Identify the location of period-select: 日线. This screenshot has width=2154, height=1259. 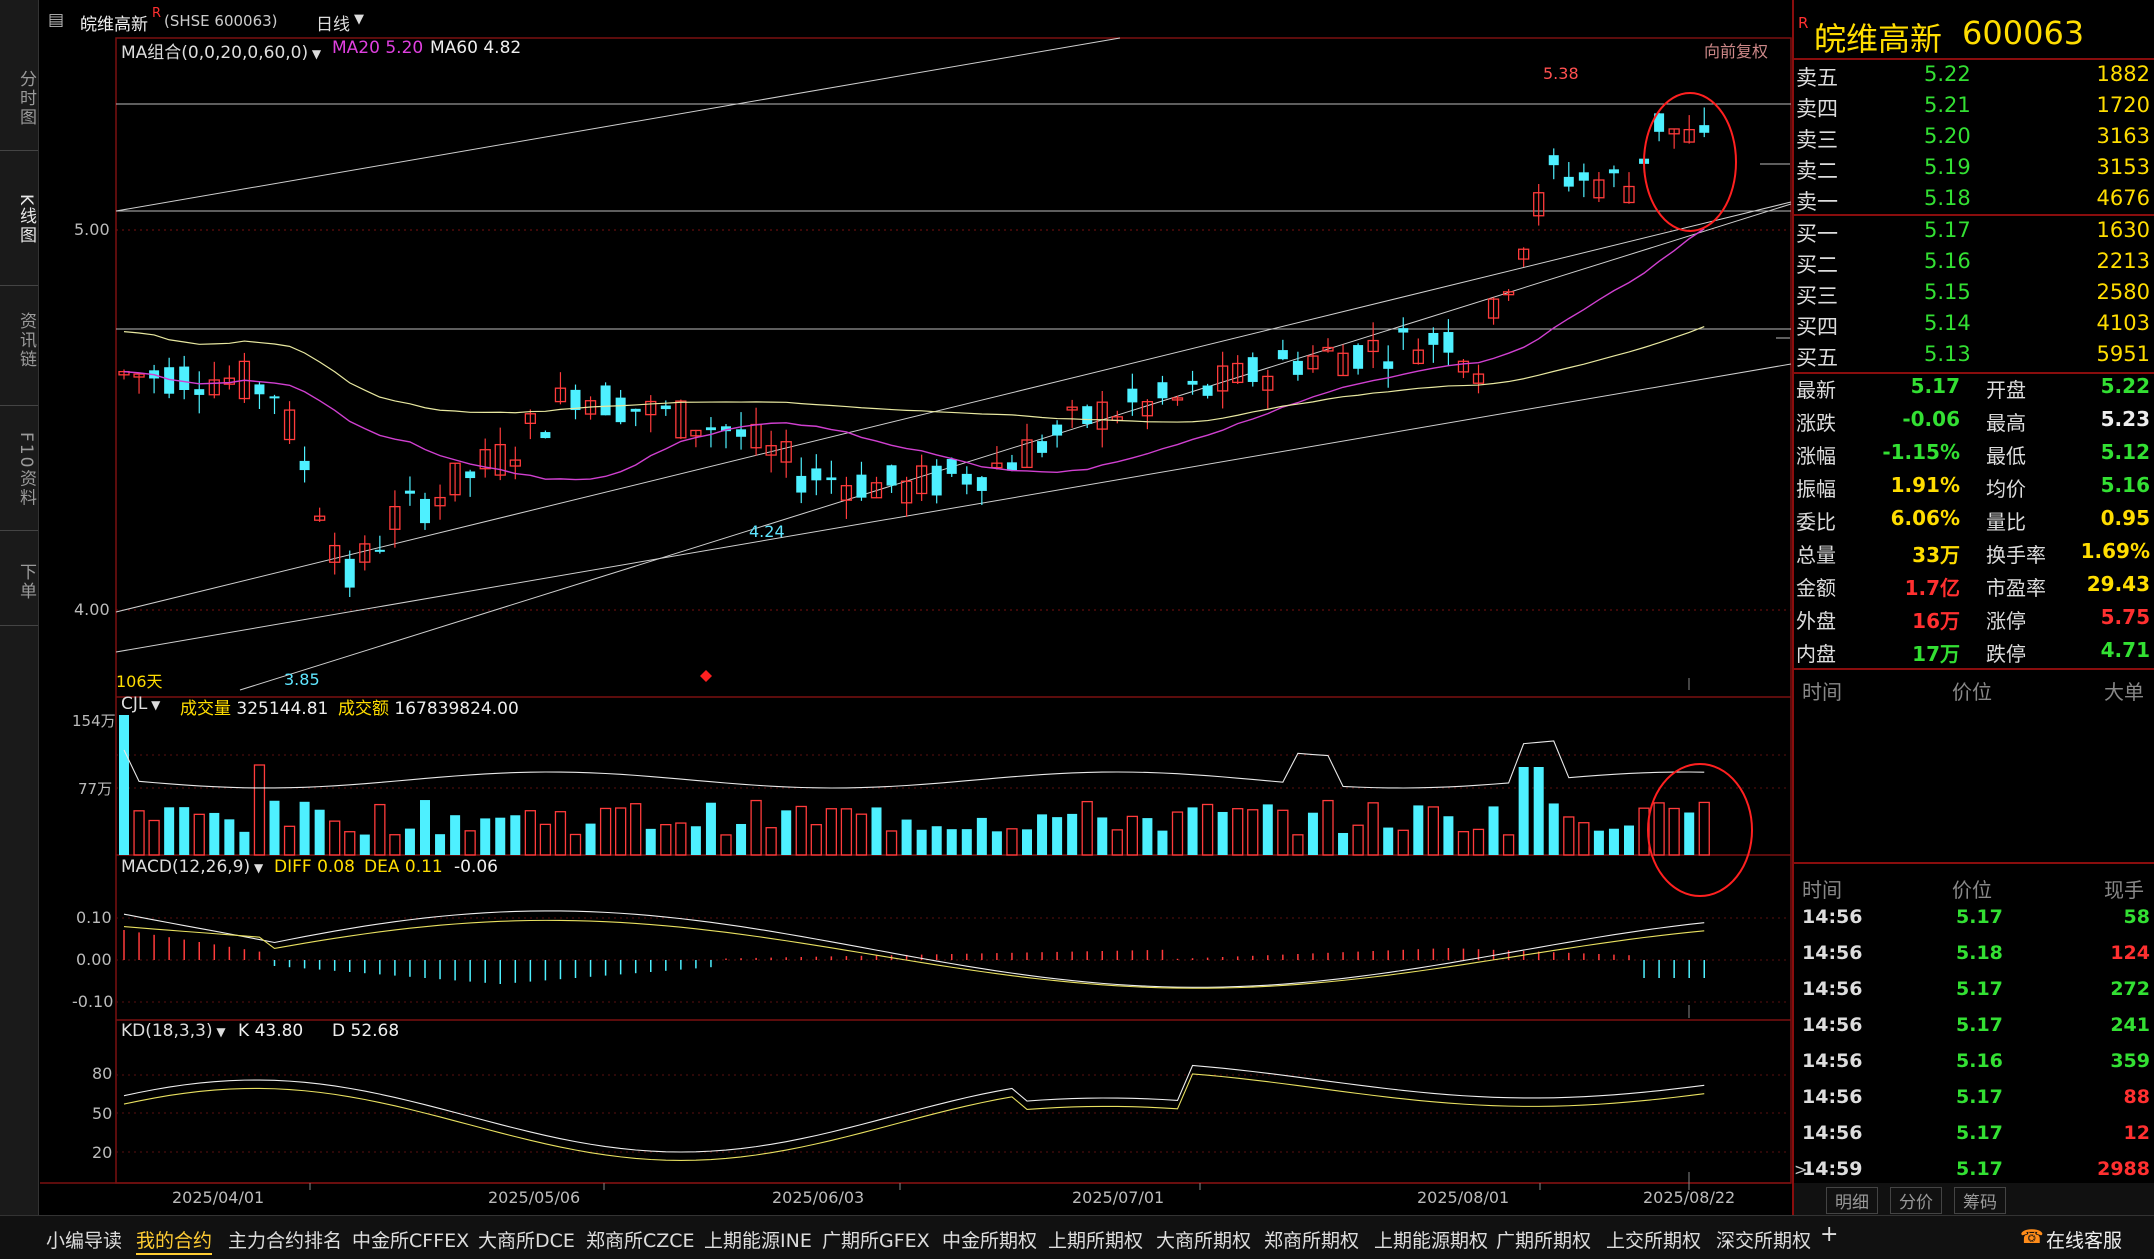
(333, 25).